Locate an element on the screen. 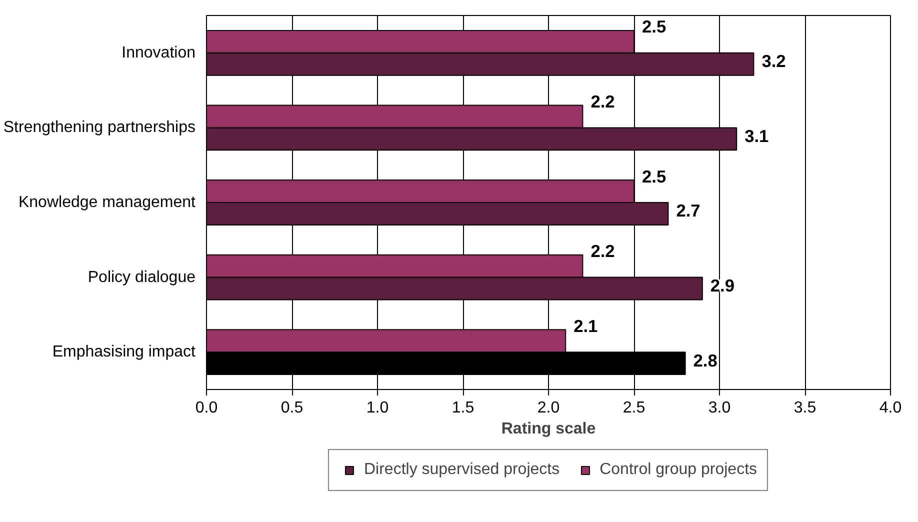  x-tick-label: 4.0 is located at coordinates (890, 408).